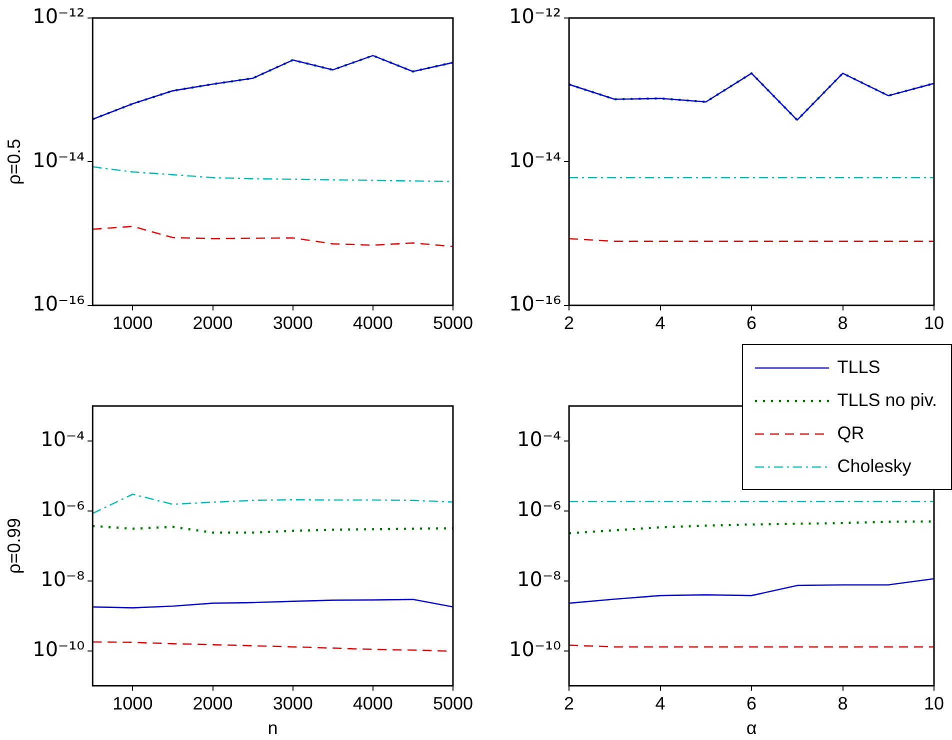  Describe the element at coordinates (751, 728) in the screenshot. I see `x-axis-title: α` at that location.